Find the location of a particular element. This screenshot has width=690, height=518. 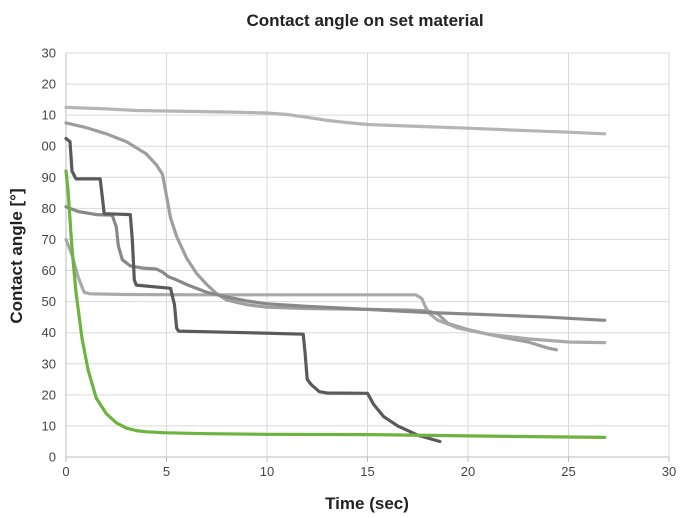

x-axis-label: Time (sec) is located at coordinates (367, 503).